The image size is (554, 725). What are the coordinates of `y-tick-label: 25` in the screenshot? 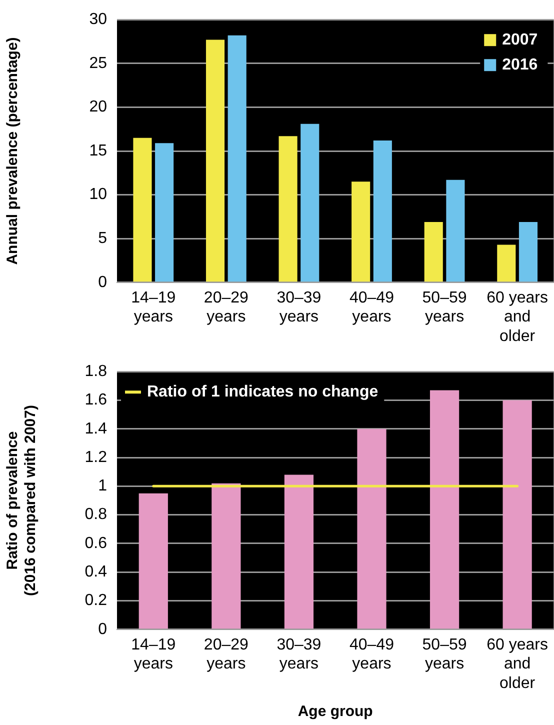 It's located at (98, 63).